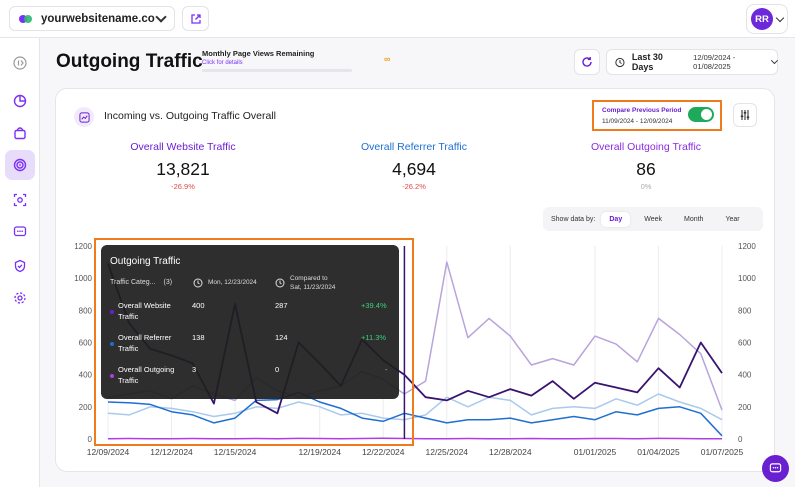 The height and width of the screenshot is (487, 795). Describe the element at coordinates (258, 53) in the screenshot. I see `quota-label: Monthly Page Views Remaining` at that location.